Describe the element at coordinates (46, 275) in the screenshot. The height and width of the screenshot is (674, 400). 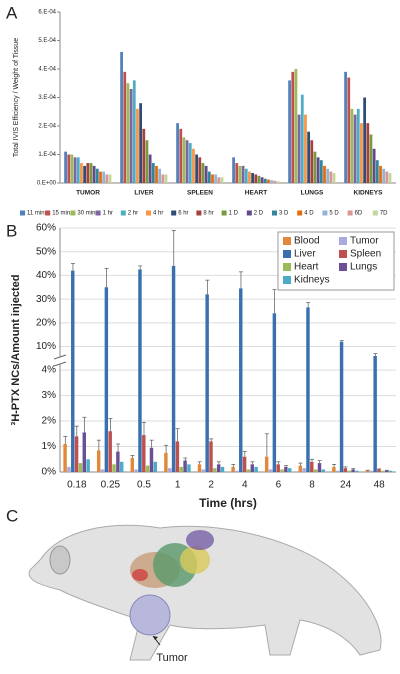
I see `y-tick-label: 40%` at that location.